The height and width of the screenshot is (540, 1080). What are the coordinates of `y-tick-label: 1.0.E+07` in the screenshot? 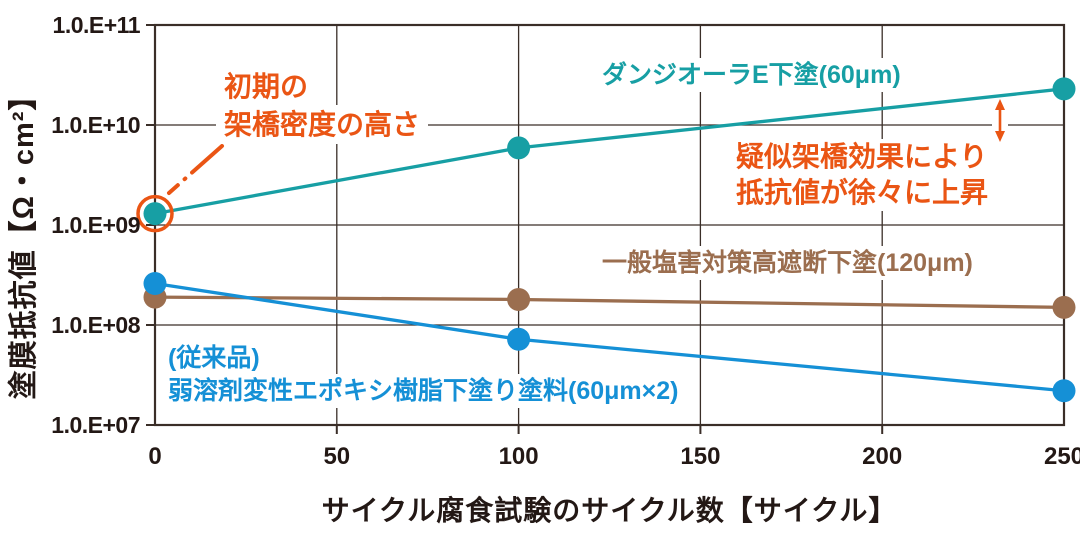 It's located at (95, 425).